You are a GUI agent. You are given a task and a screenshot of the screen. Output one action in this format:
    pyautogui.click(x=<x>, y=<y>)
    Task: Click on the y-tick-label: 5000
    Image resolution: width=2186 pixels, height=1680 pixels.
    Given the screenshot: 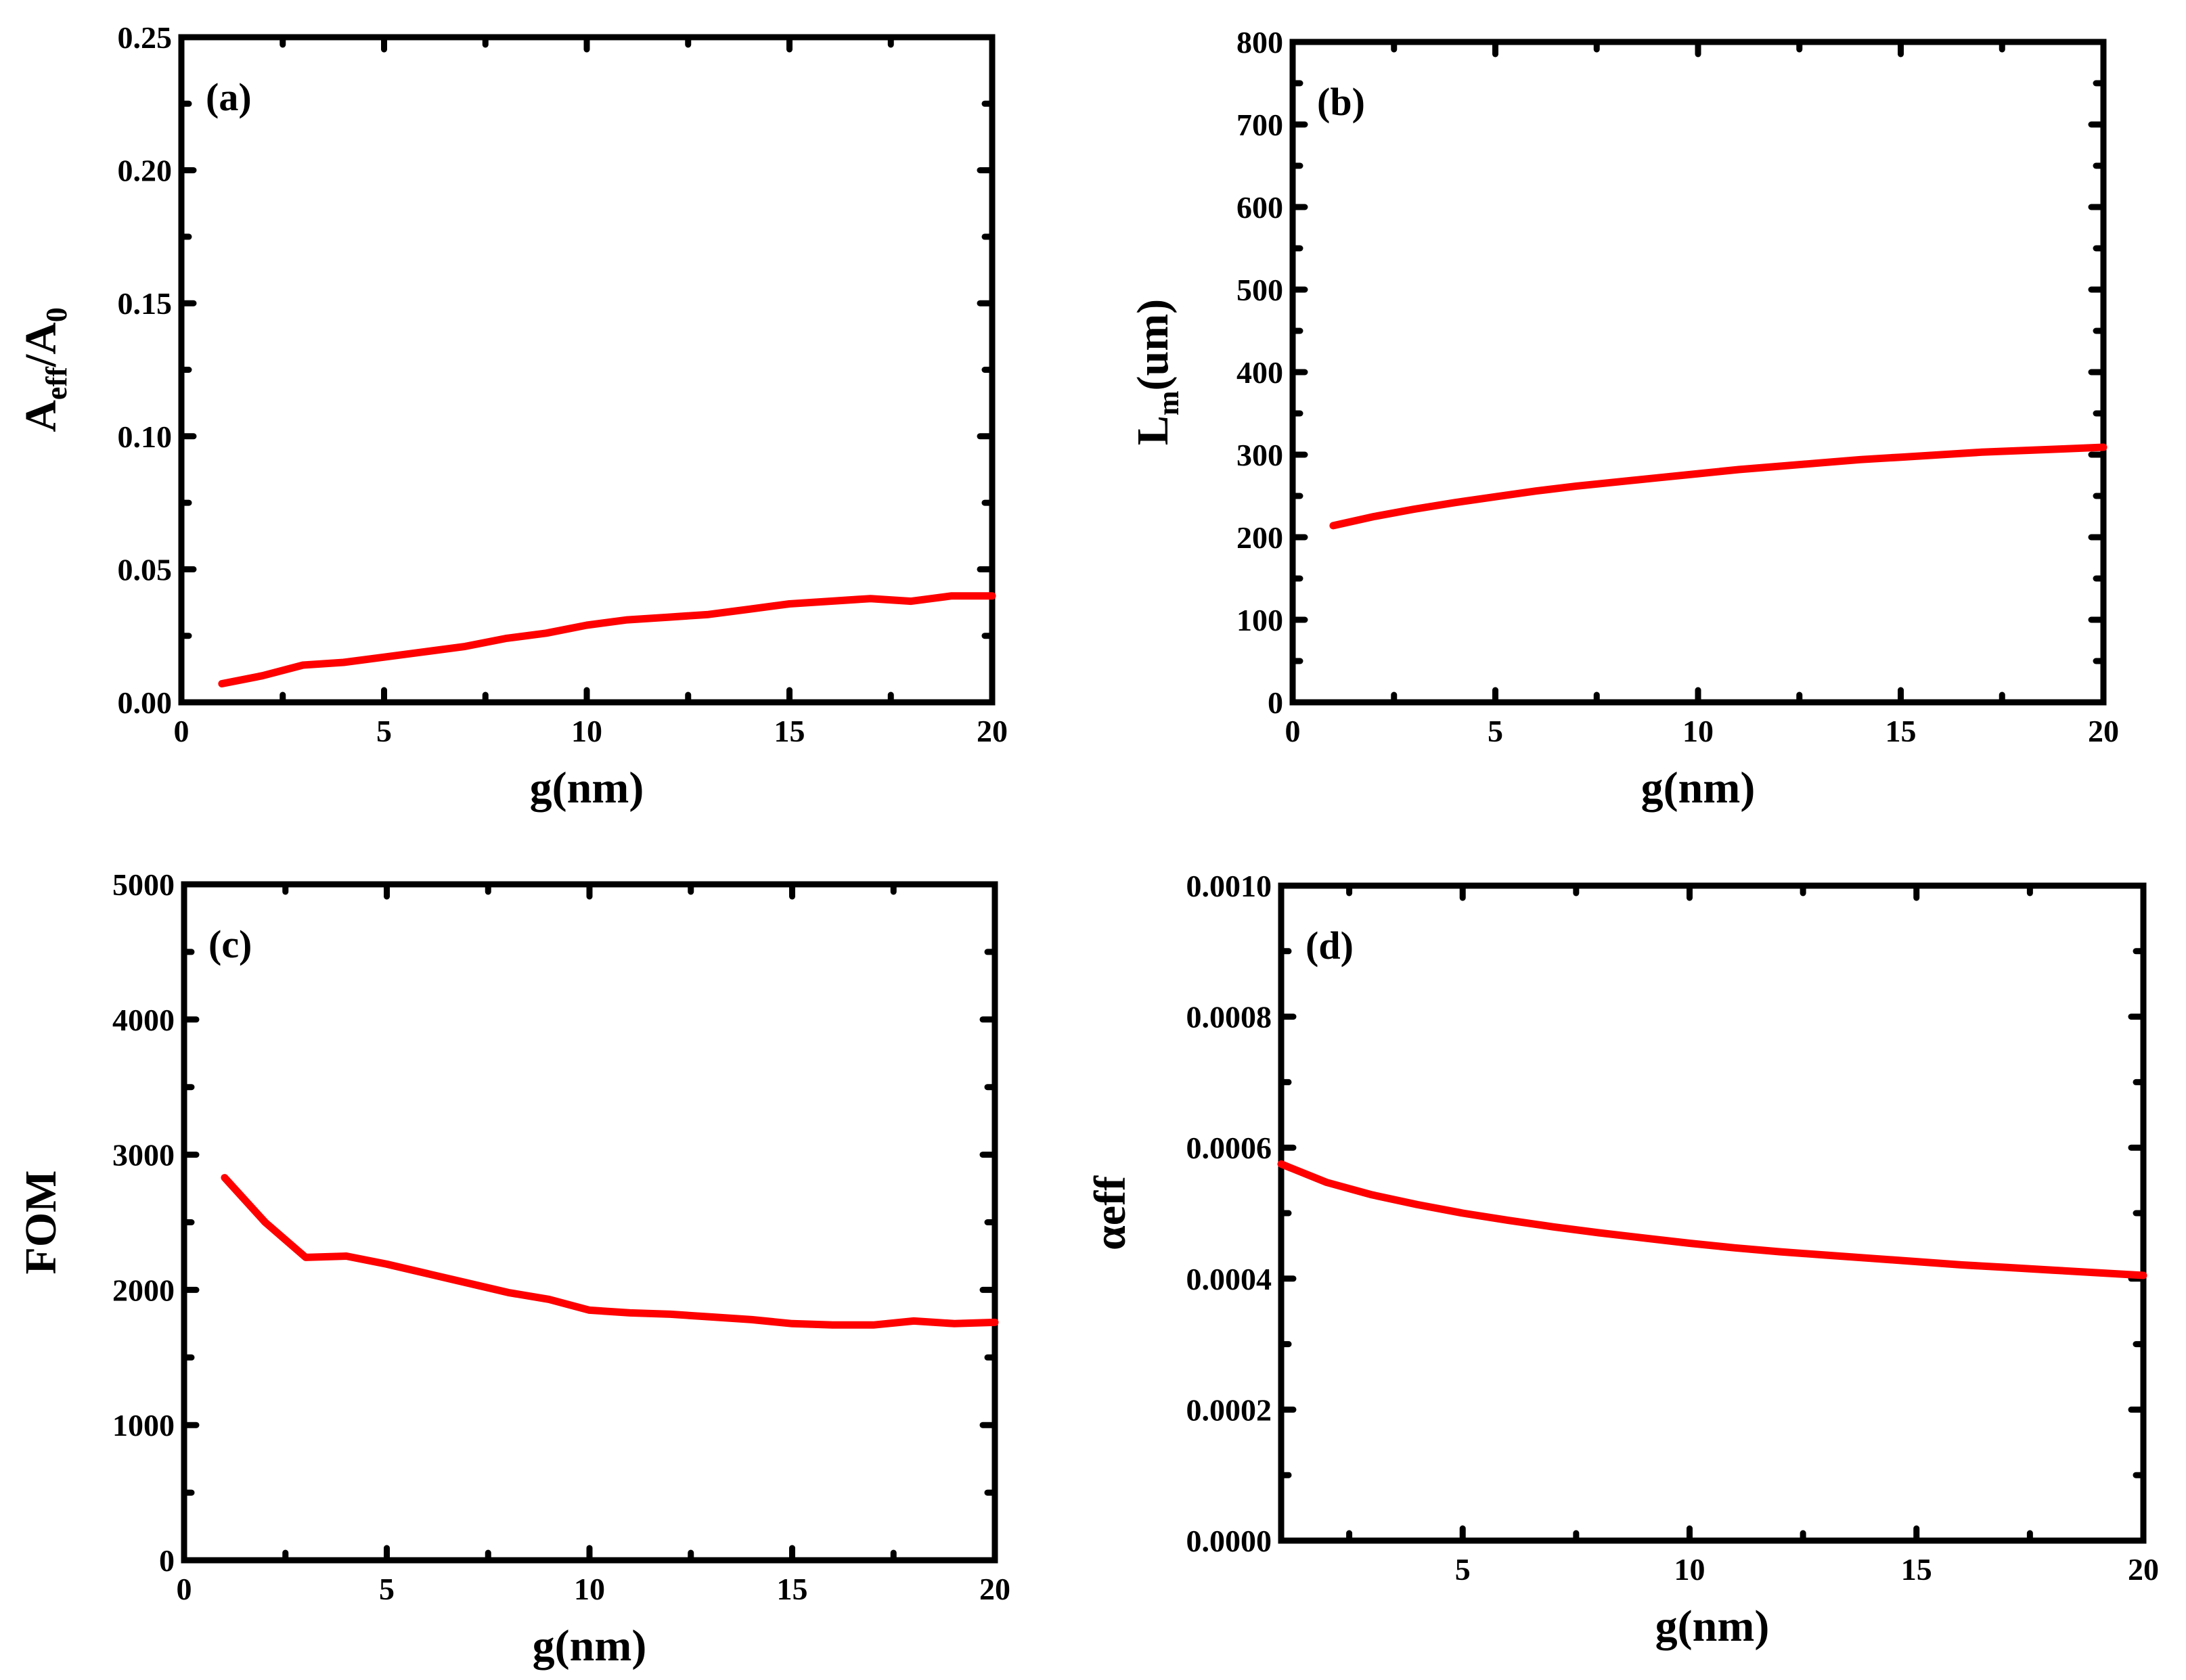 What is the action you would take?
    pyautogui.click(x=144, y=885)
    